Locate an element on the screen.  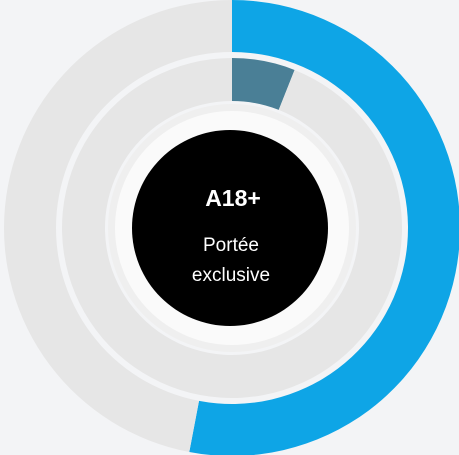
center-line: Portée is located at coordinates (231, 245).